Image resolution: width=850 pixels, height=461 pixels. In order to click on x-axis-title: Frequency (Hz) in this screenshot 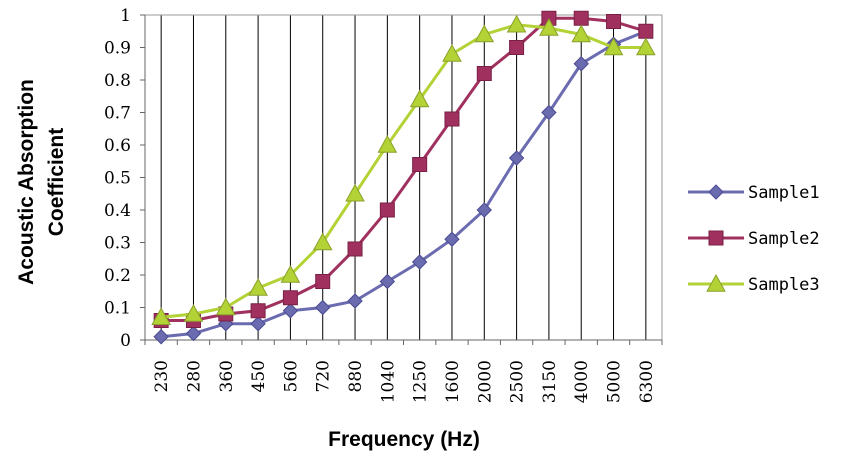, I will do `click(404, 439)`.